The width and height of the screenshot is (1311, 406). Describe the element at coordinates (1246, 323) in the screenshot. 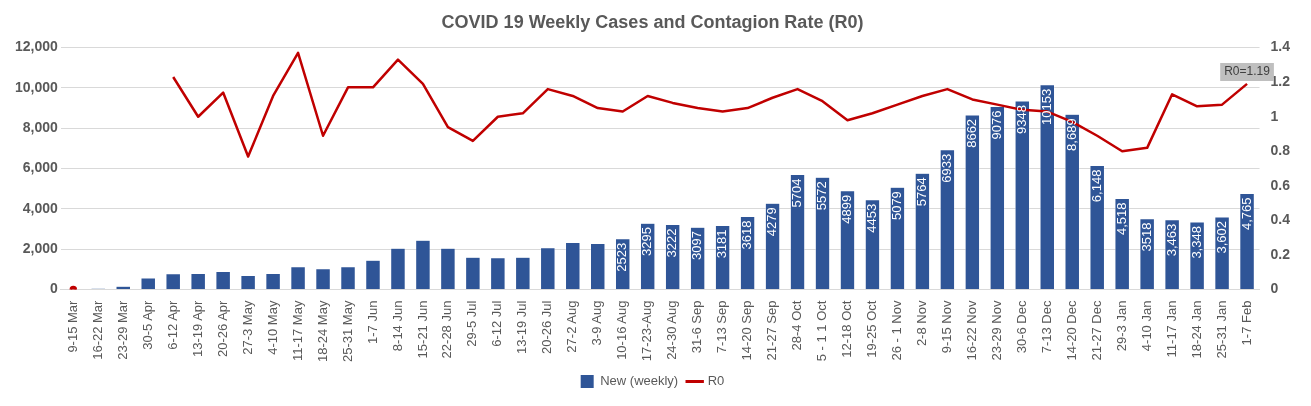

I see `x-tick-label: 1-7 Feb` at that location.